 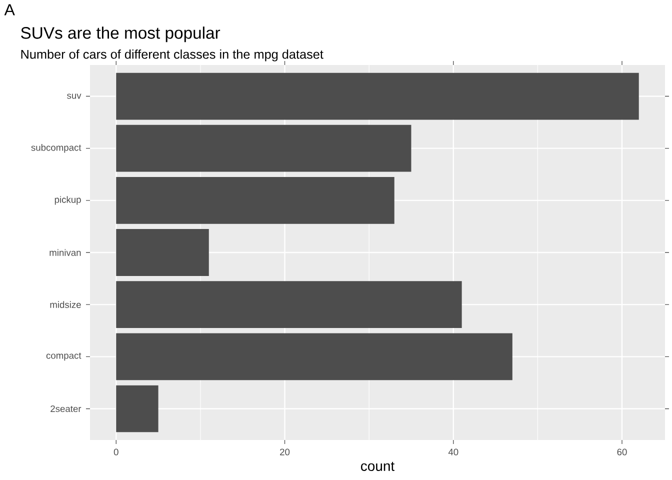 What do you see at coordinates (74, 96) in the screenshot?
I see `y-tick-label: suv` at bounding box center [74, 96].